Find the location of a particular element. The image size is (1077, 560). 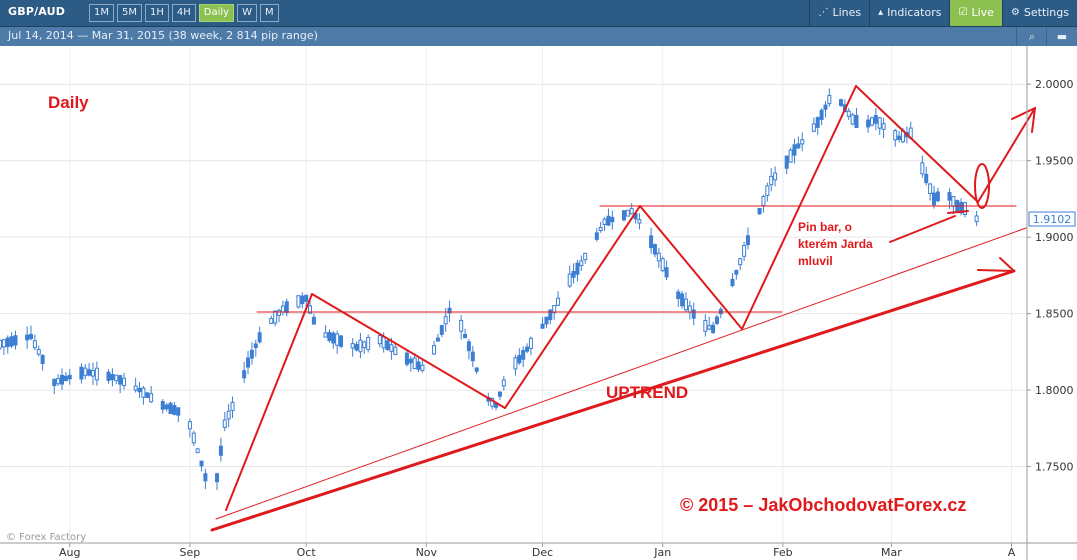

y-axis: 2.0000 1.9500 1.9000 1.8500 1.8000 1.7500 is located at coordinates (1050, 276).